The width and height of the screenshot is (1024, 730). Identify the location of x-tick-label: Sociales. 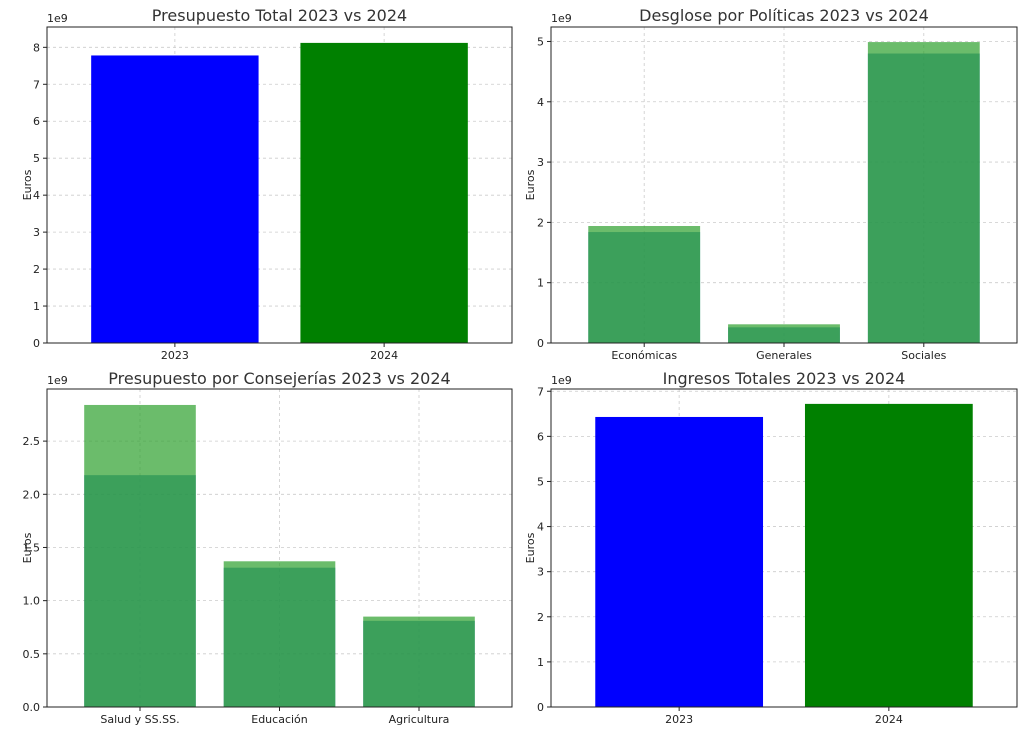
(923, 355).